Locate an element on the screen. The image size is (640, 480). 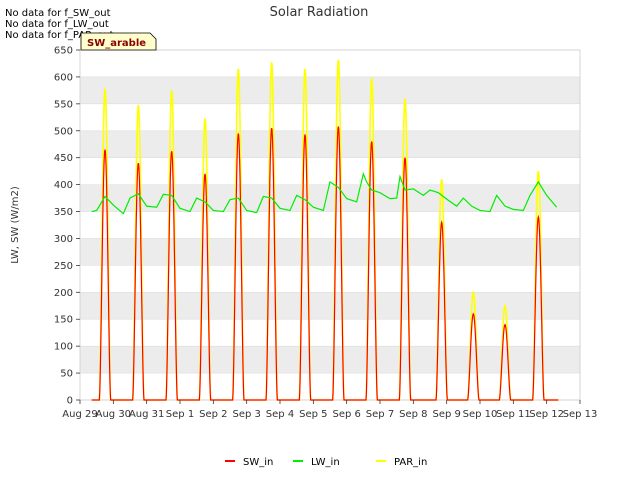
x-tick-label: Aug 29 is located at coordinates (79, 414).